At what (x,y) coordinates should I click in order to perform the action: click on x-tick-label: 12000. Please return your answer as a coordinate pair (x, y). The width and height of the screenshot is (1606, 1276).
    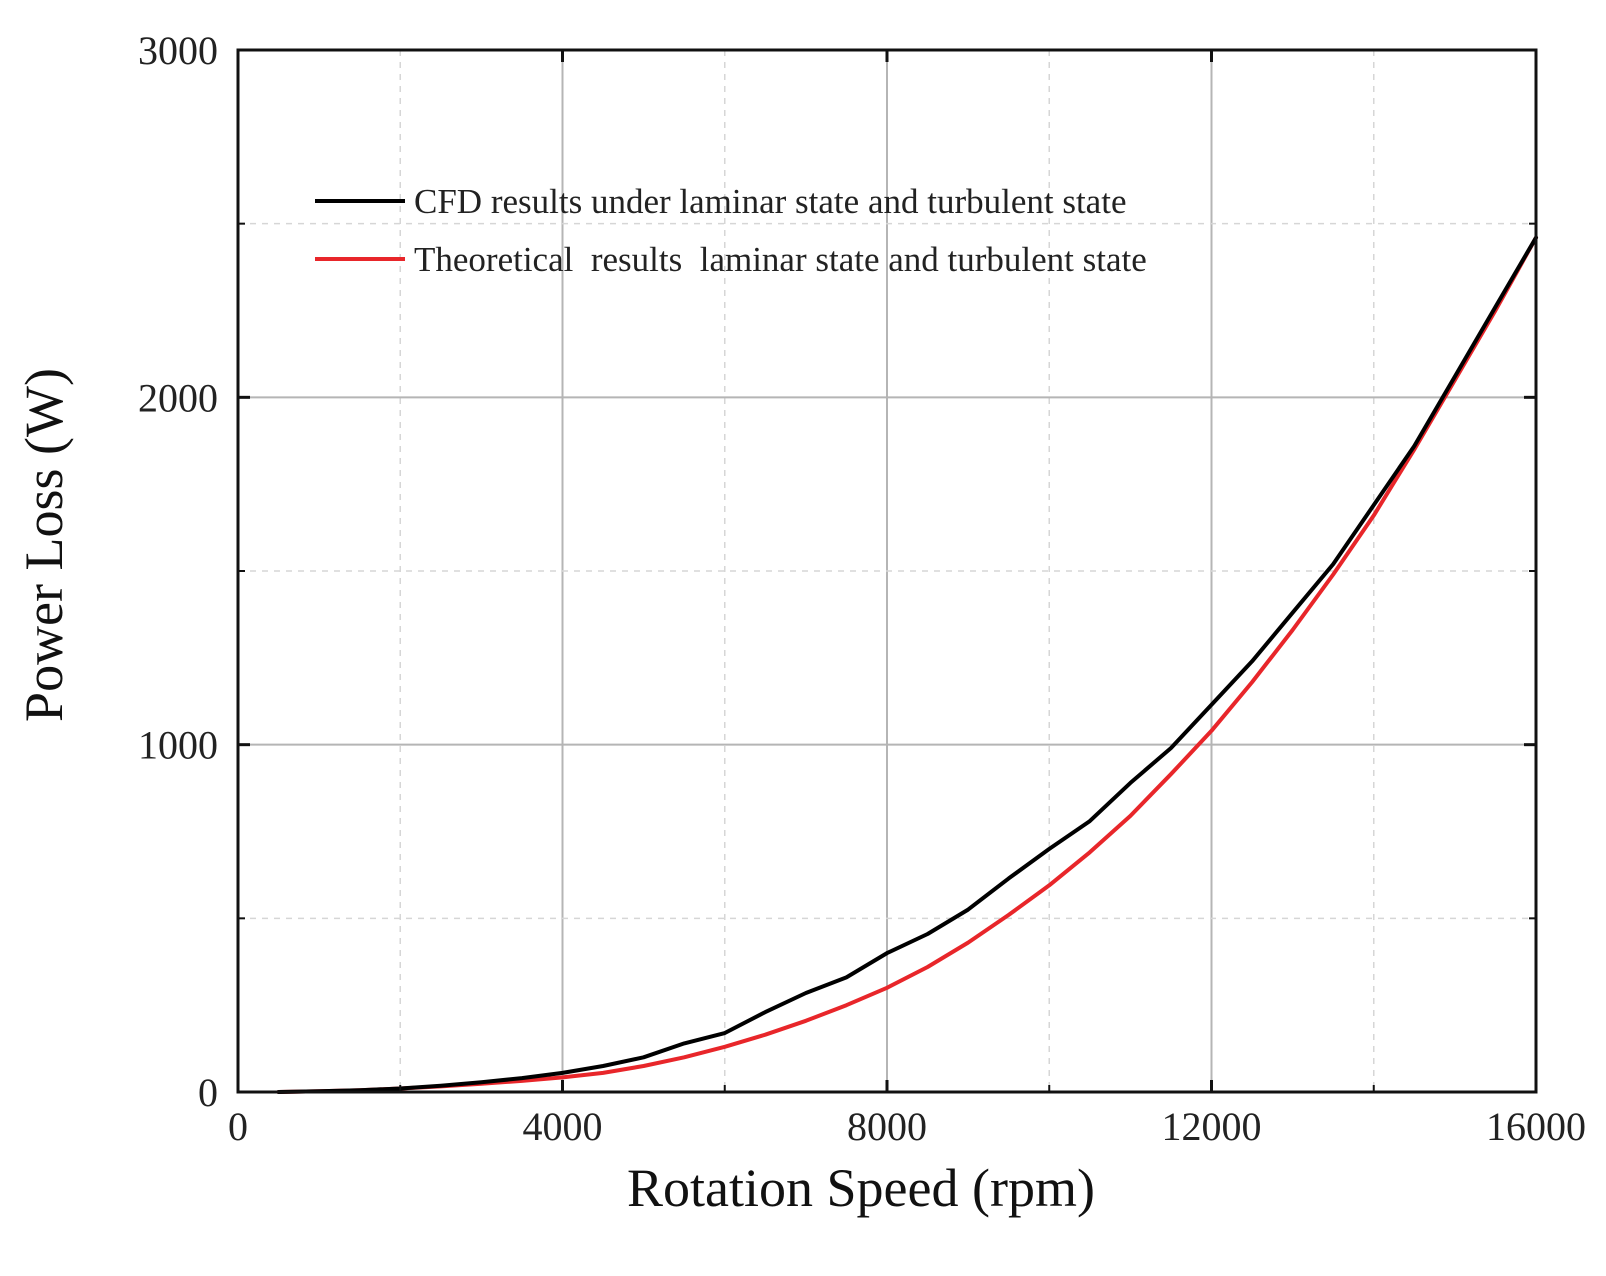
    Looking at the image, I should click on (1212, 1126).